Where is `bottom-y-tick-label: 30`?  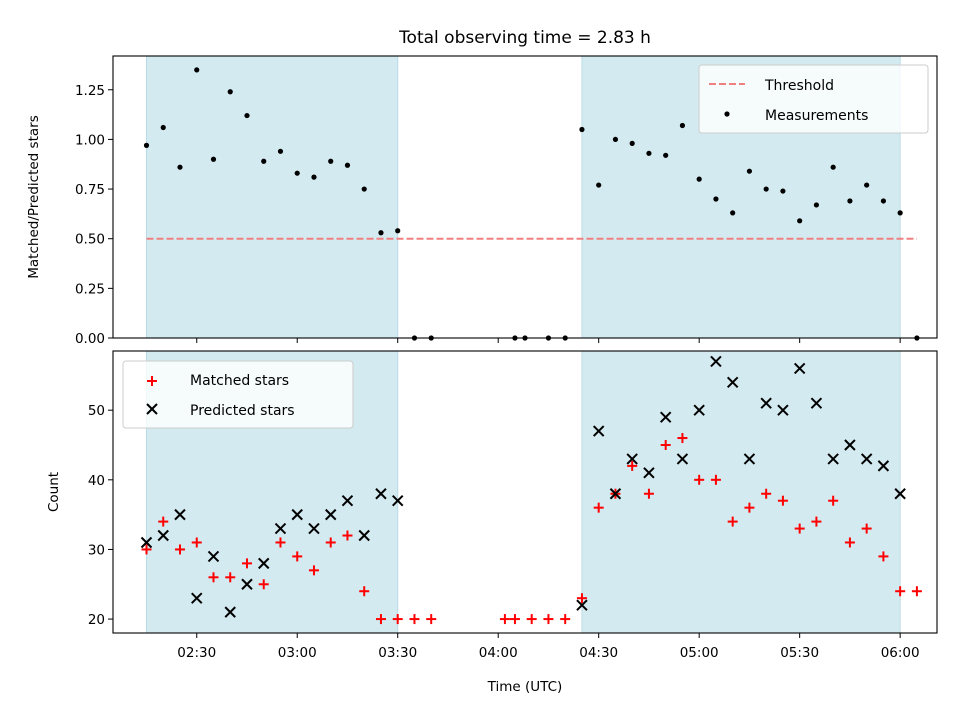
bottom-y-tick-label: 30 is located at coordinates (96, 550).